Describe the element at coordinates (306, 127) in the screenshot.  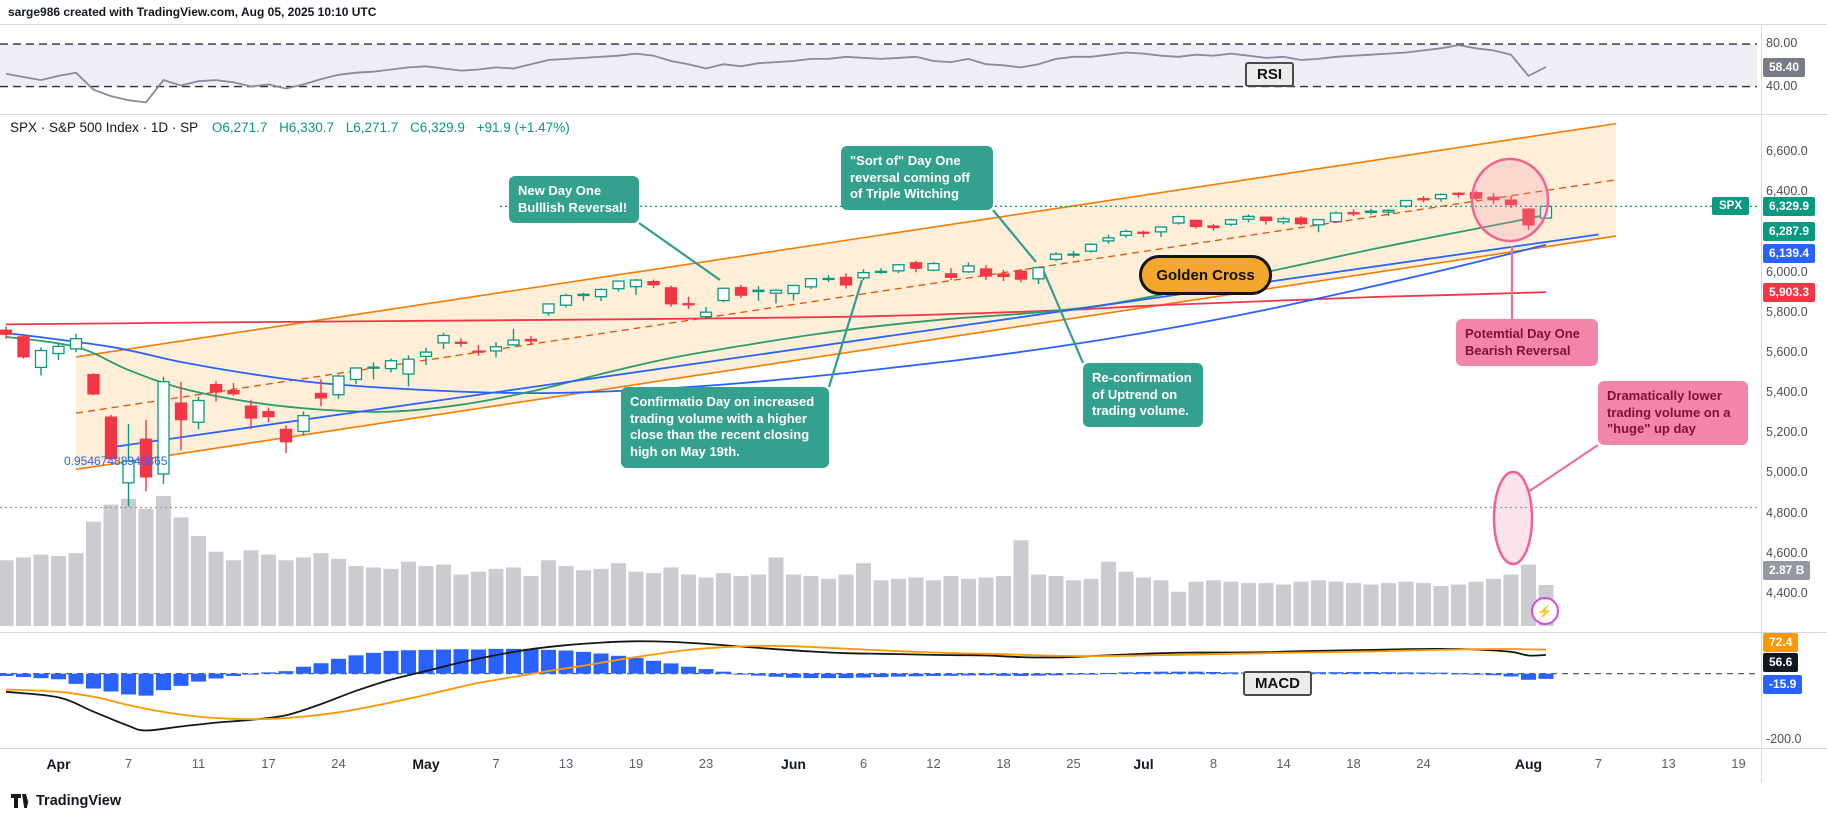
I see `ohlc-high: H6,330.7` at that location.